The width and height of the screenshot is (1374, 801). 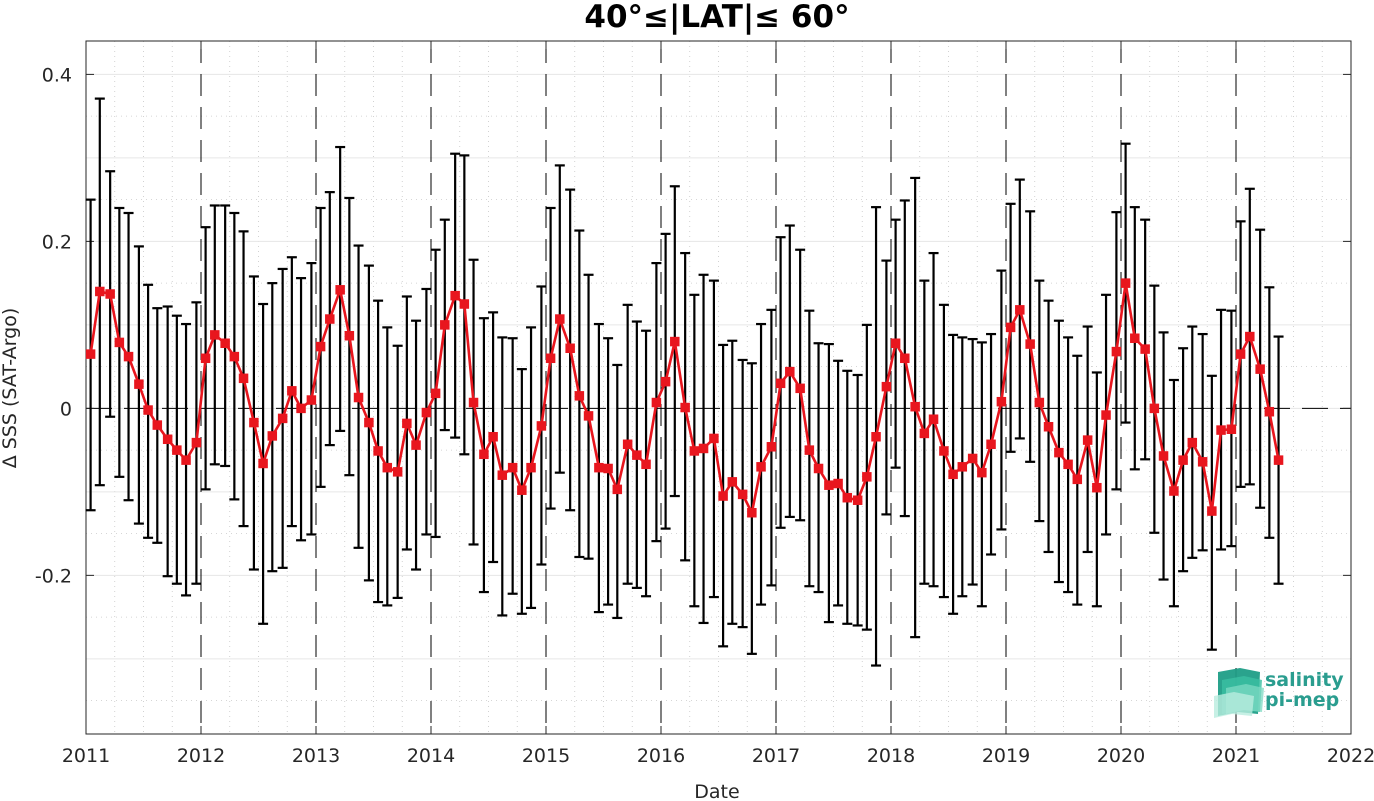 What do you see at coordinates (57, 75) in the screenshot?
I see `y-tick-label: 0.4` at bounding box center [57, 75].